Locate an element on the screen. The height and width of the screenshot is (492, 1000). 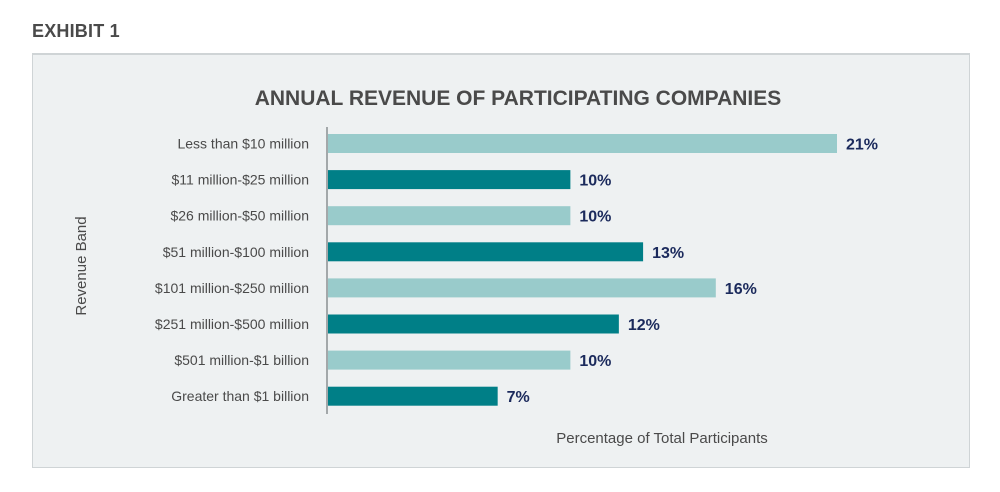
y-axis-label: Revenue Band is located at coordinates (81, 265).